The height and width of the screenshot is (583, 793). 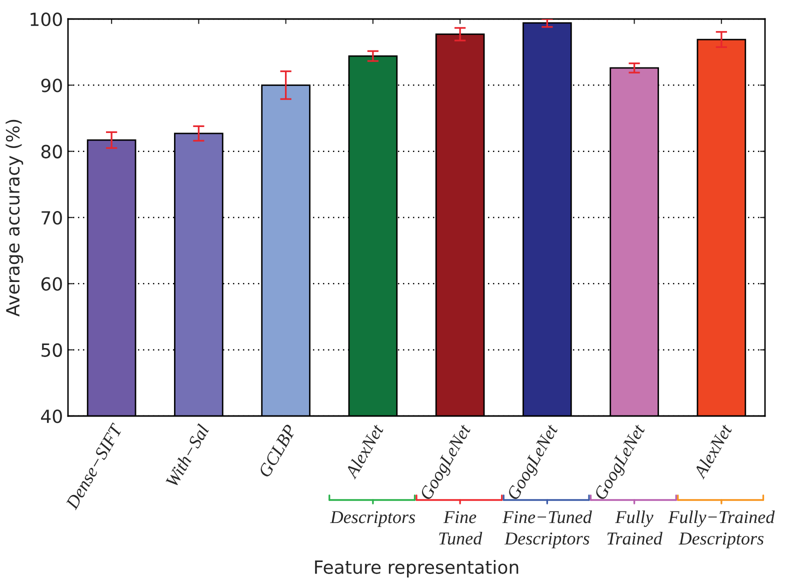 I want to click on text: Fine−Tuned Descriptors, so click(x=547, y=529).